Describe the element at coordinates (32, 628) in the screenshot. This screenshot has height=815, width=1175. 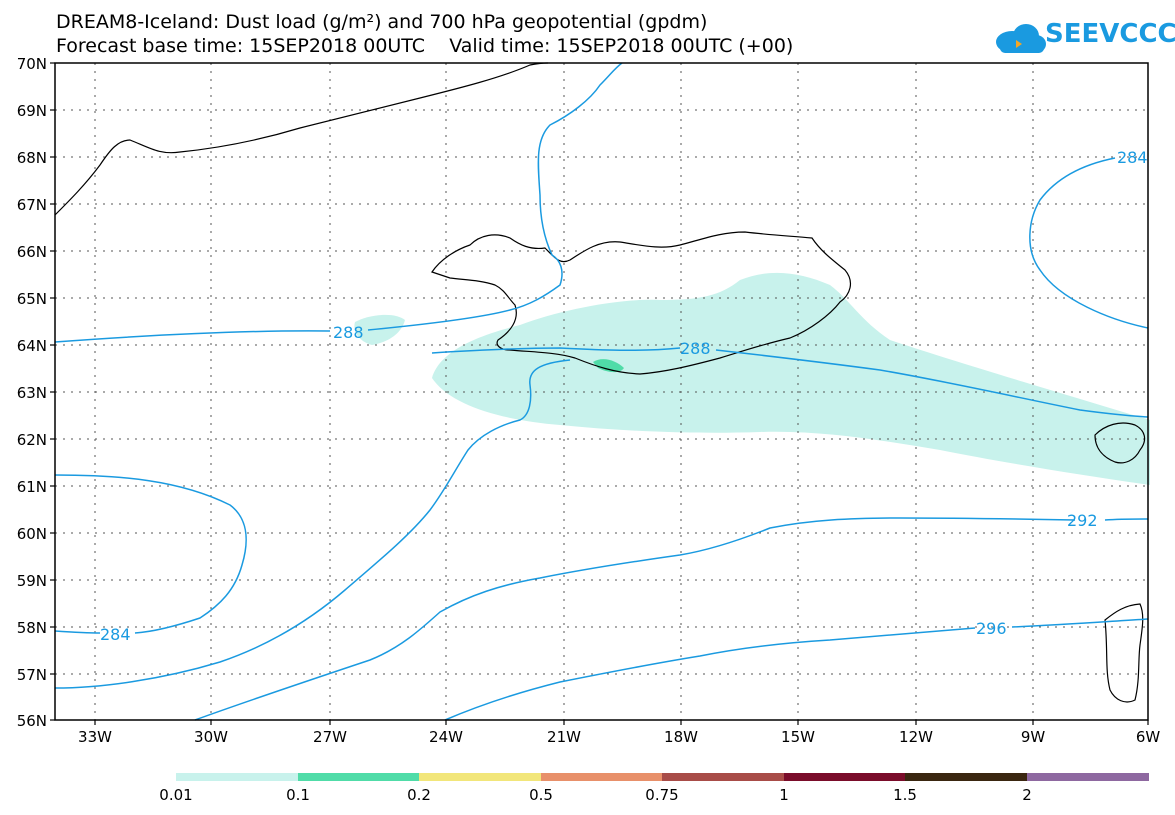
I see `lat-label: 58N` at that location.